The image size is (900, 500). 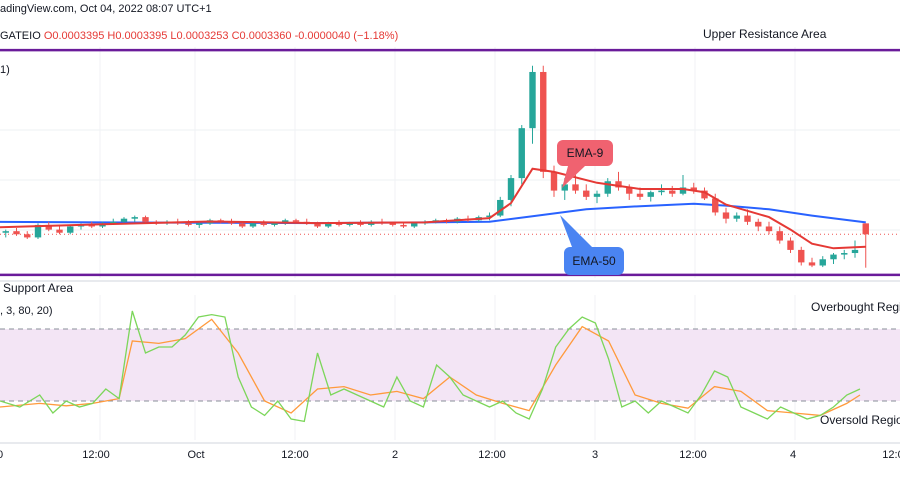 I want to click on x-tick-label: 4, so click(x=793, y=455).